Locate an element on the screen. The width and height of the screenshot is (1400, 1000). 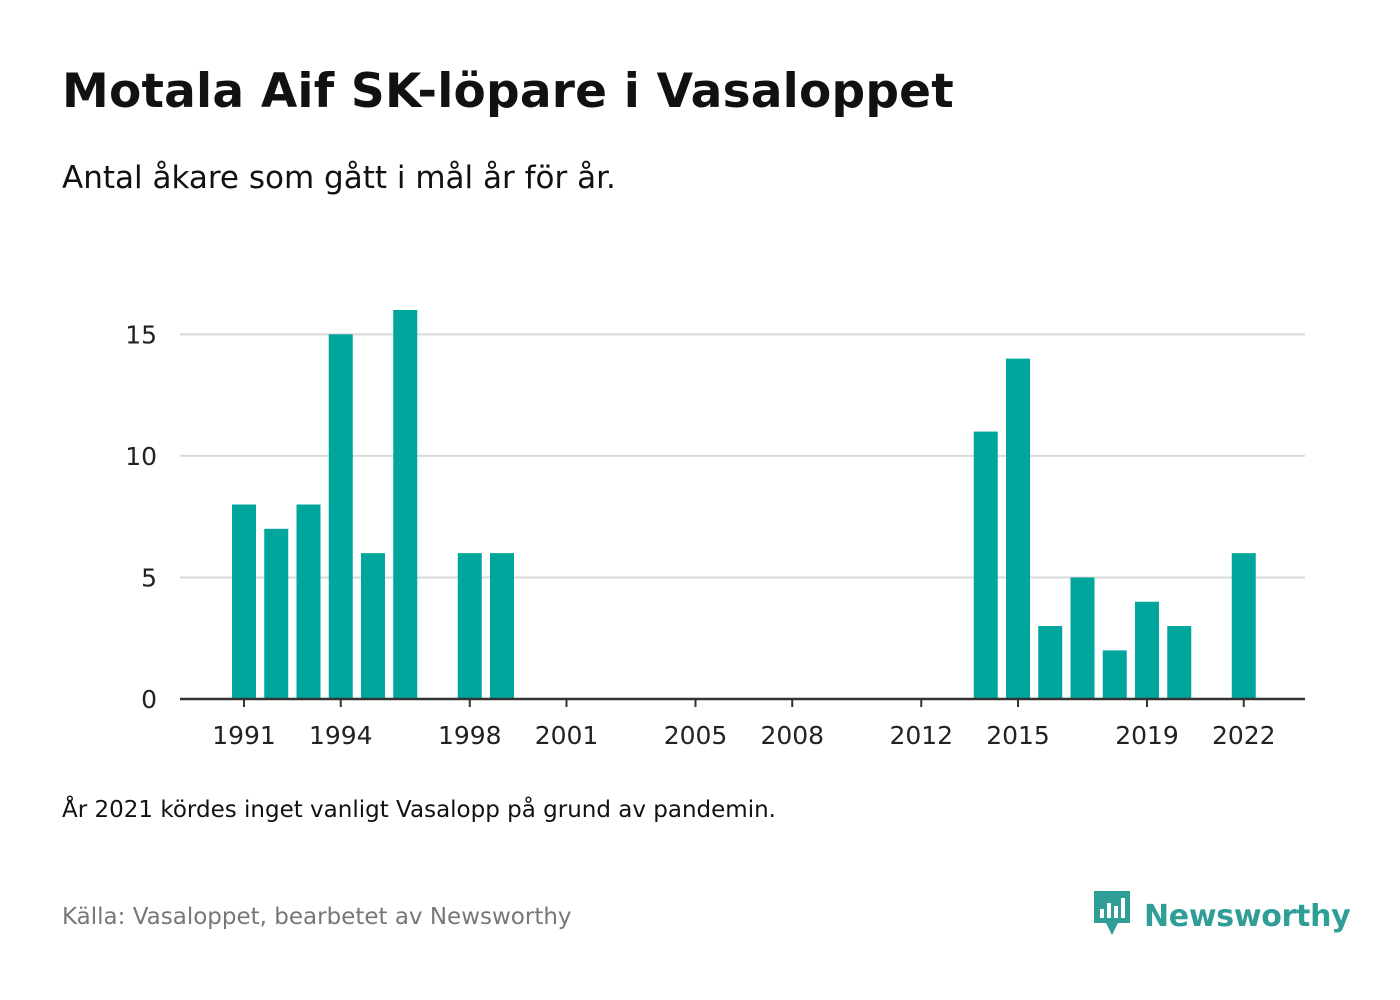
brand: Newsworthy is located at coordinates (1221, 916).